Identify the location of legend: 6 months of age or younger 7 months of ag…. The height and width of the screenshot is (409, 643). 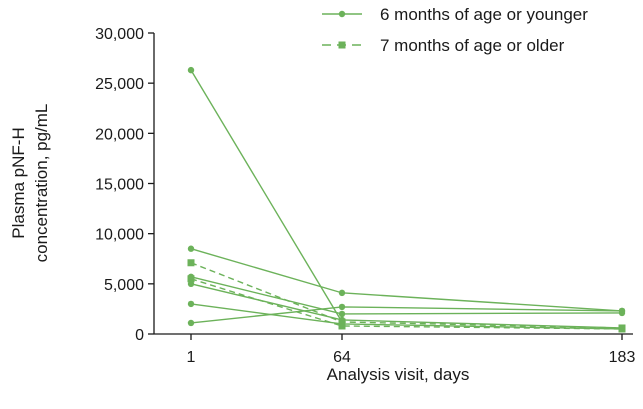
(455, 30).